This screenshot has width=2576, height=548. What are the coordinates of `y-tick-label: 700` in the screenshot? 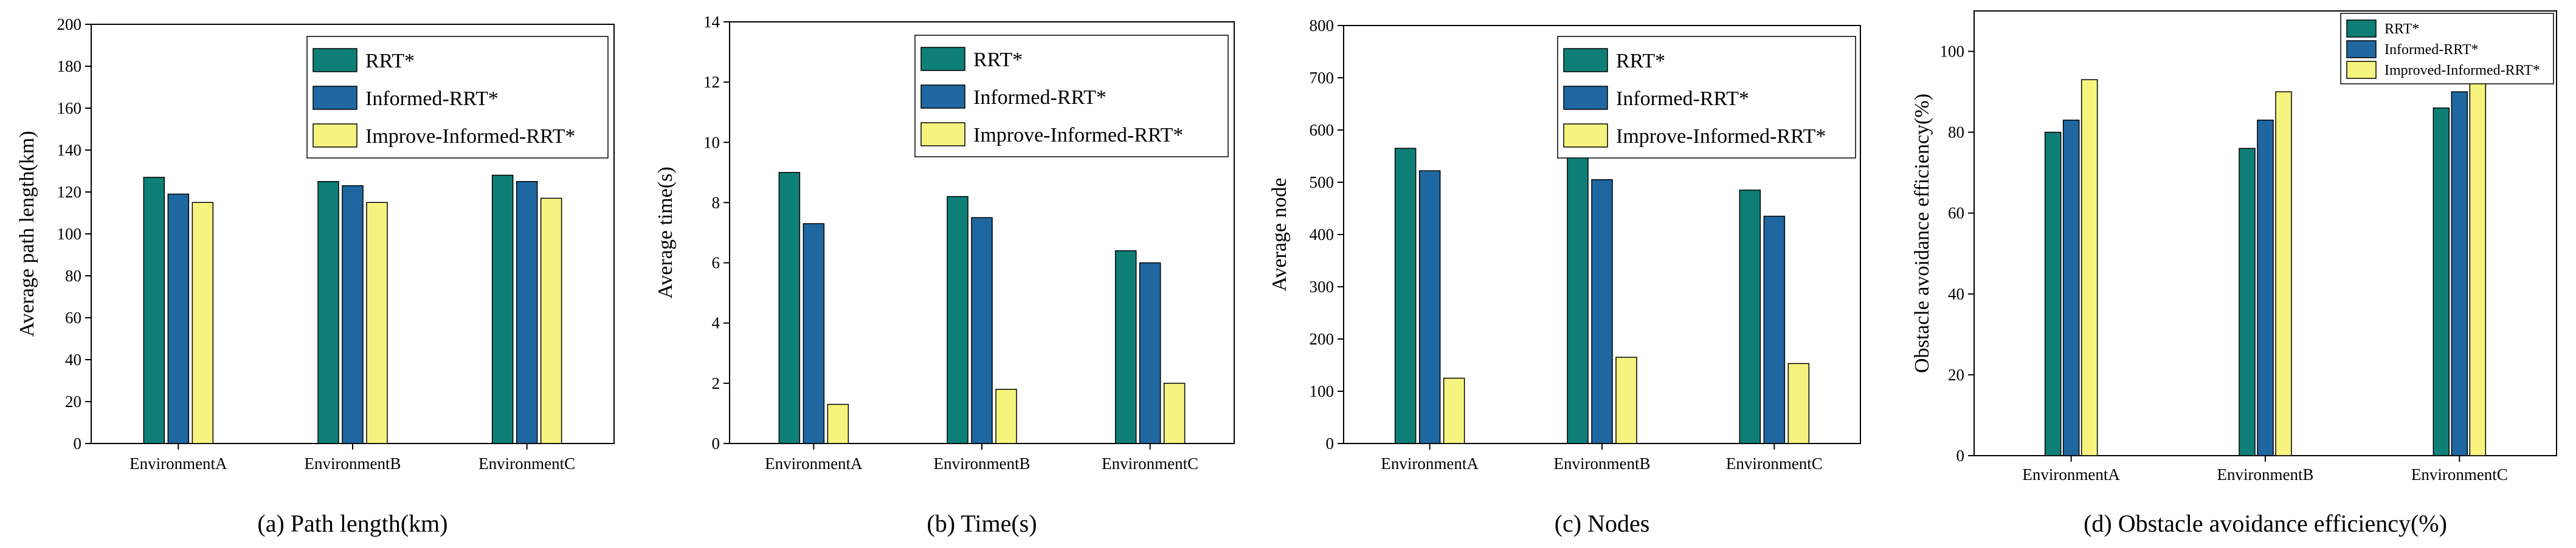 It's located at (1322, 78).